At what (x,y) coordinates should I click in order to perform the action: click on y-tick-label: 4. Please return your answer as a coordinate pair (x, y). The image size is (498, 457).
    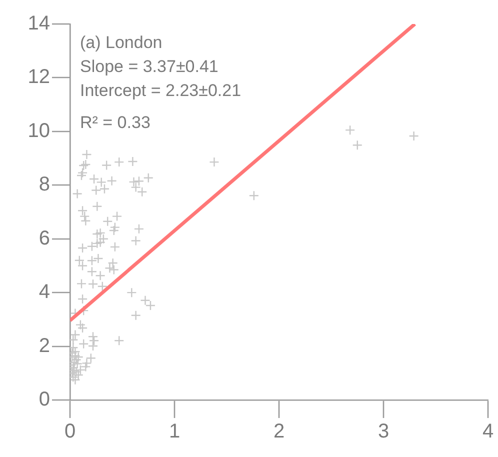
    Looking at the image, I should click on (44, 292).